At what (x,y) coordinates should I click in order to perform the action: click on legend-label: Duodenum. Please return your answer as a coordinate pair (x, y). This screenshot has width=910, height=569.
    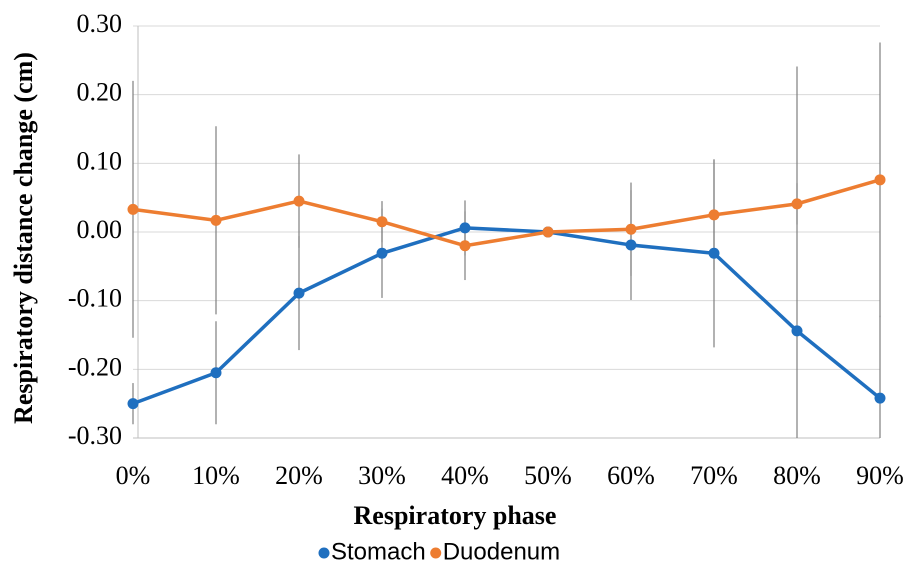
    Looking at the image, I should click on (501, 551).